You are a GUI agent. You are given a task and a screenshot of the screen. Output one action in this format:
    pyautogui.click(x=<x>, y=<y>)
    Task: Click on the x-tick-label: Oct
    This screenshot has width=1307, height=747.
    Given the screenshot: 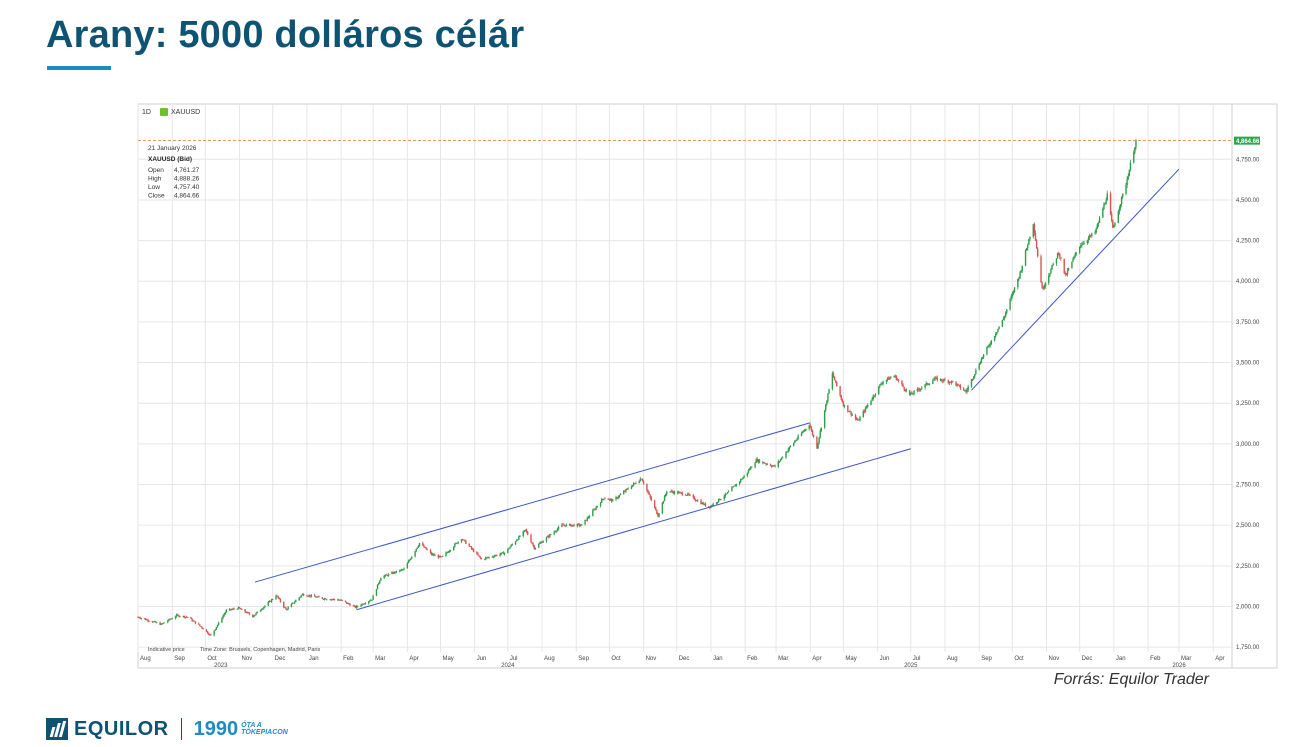 What is the action you would take?
    pyautogui.click(x=1019, y=659)
    